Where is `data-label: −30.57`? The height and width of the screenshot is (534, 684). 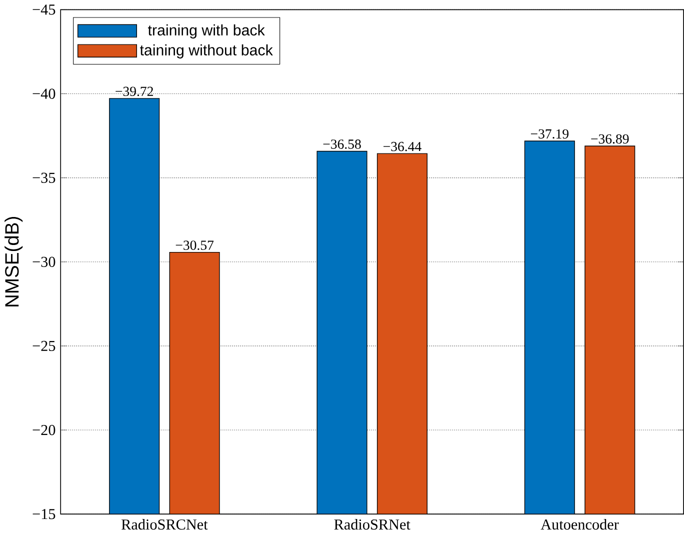
data-label: −30.57 is located at coordinates (195, 245).